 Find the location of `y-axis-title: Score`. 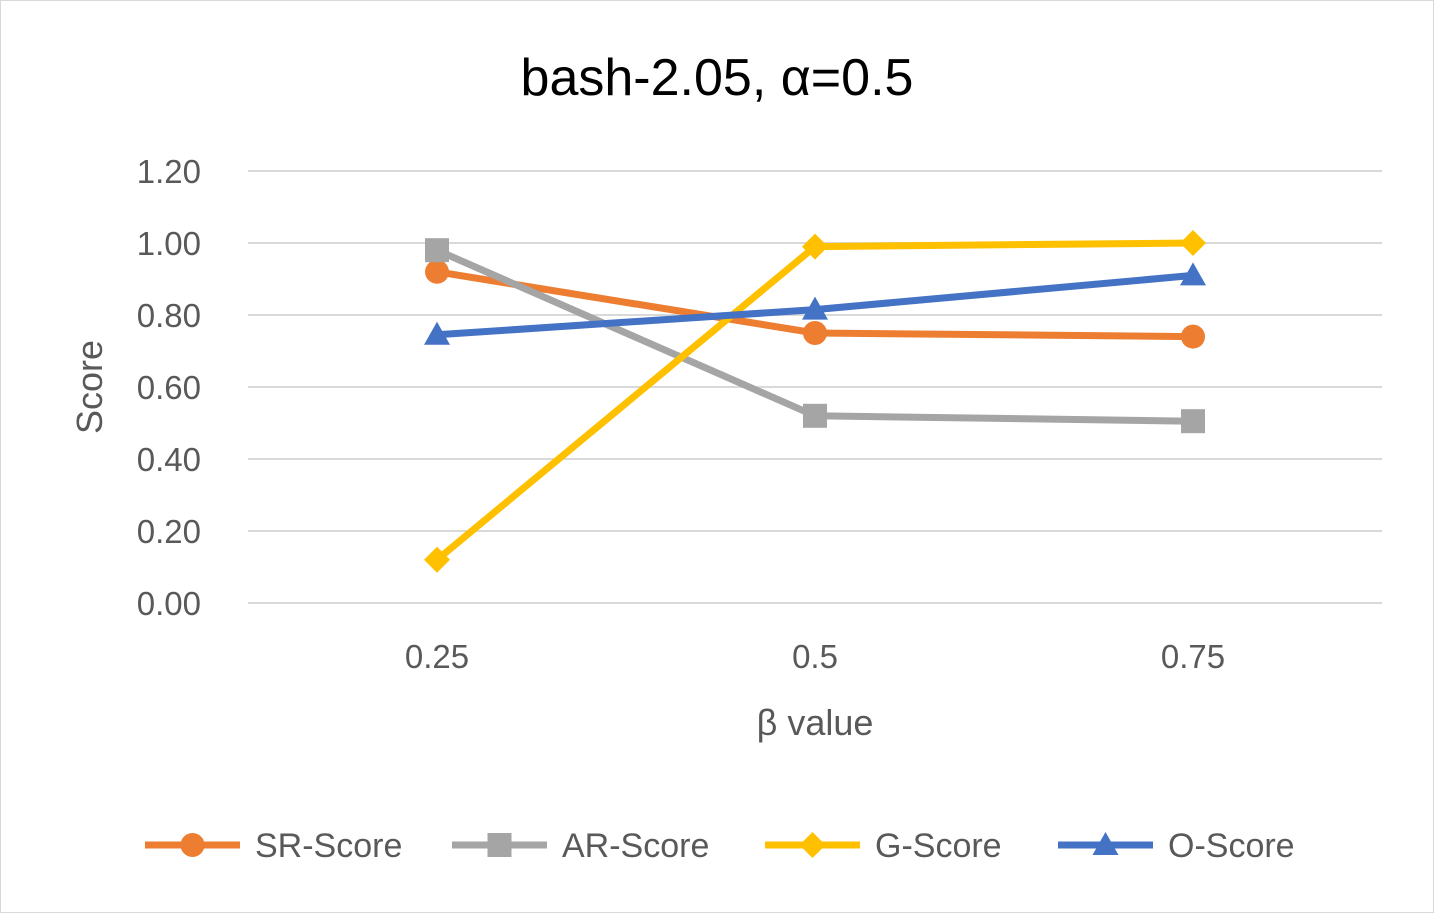

y-axis-title: Score is located at coordinates (89, 387).